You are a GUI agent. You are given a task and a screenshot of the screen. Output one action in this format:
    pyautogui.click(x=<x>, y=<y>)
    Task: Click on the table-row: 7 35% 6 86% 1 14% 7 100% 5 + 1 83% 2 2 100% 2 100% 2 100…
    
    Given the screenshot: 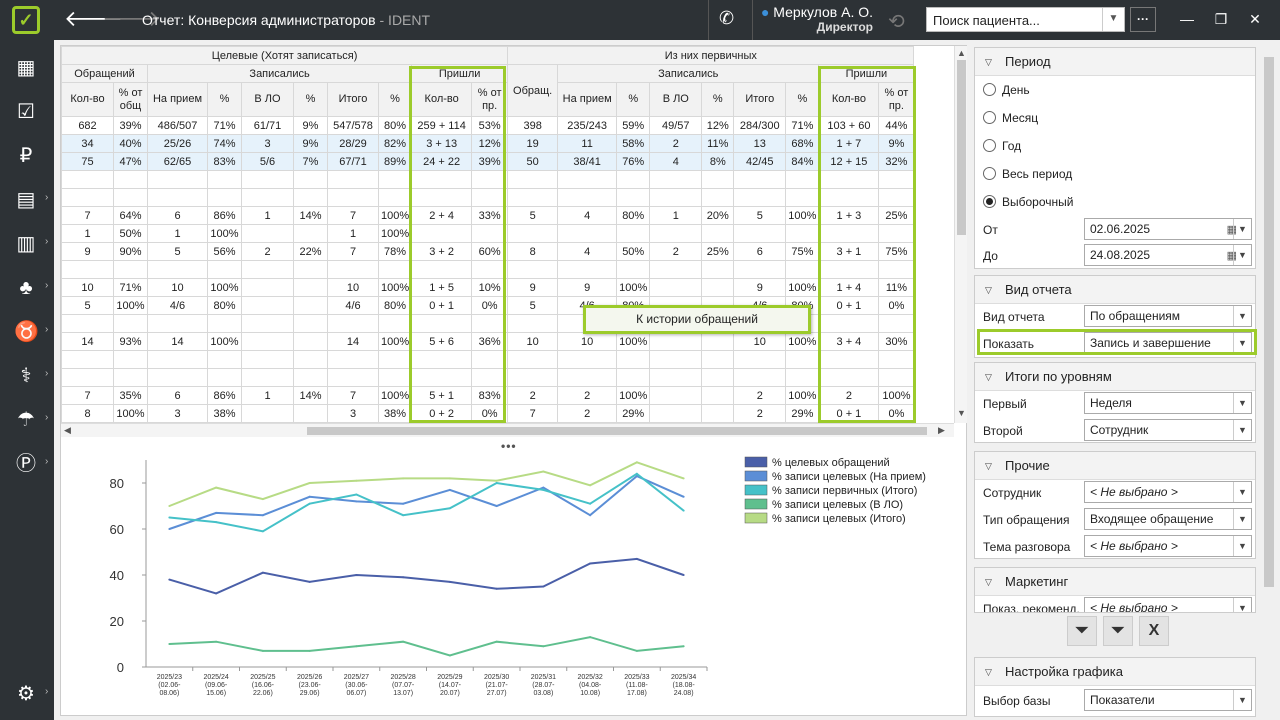 What is the action you would take?
    pyautogui.click(x=488, y=395)
    